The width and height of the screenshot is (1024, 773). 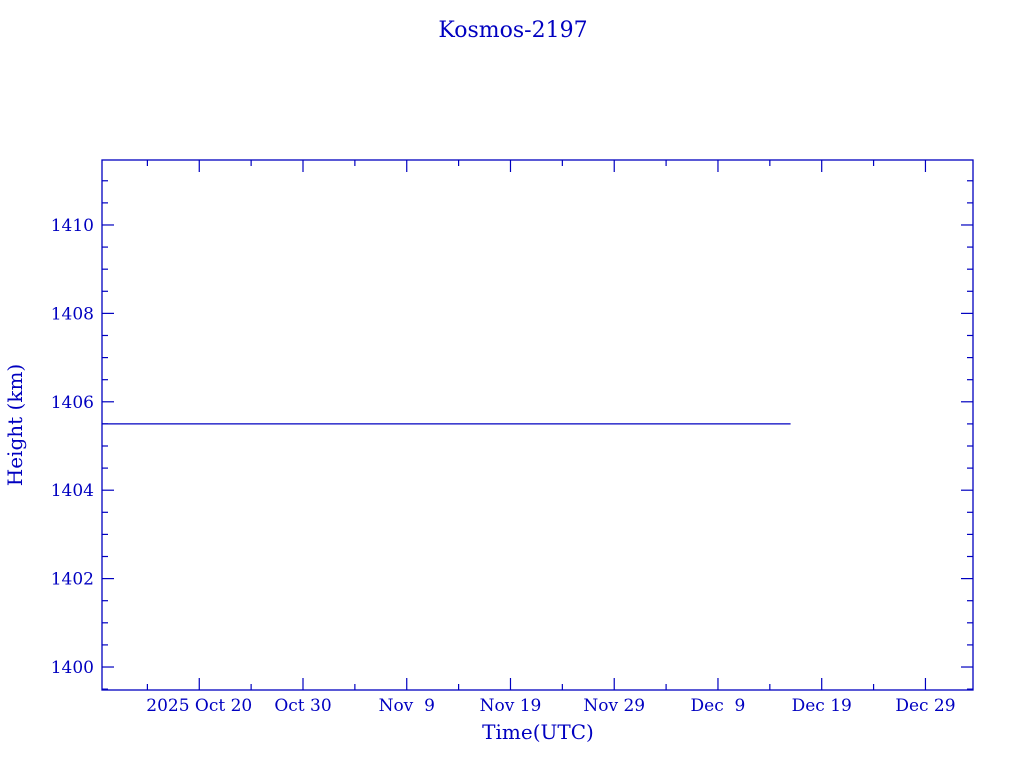 I want to click on y-tick-label: 1410, so click(x=72, y=226).